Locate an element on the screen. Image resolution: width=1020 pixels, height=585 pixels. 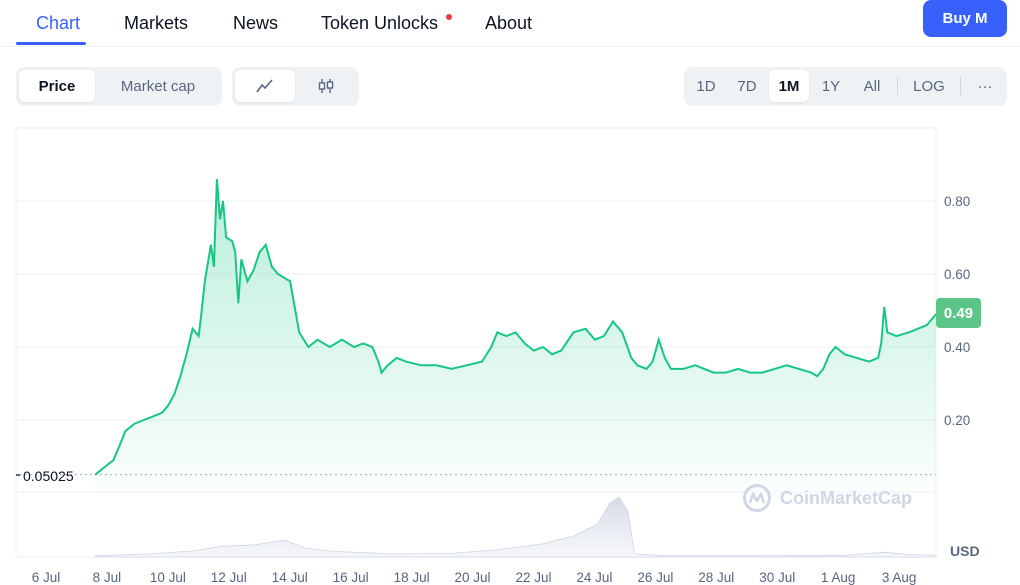
y-tick-label: 0.80 is located at coordinates (957, 201).